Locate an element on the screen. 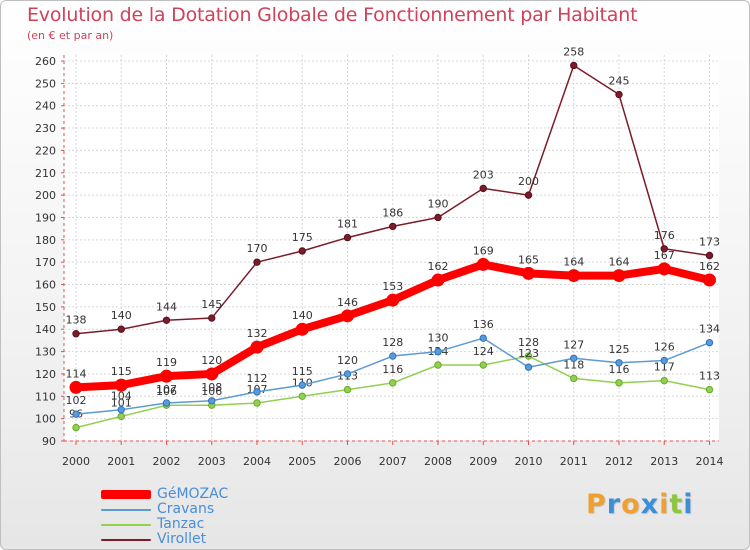  y-tick-label: 150 is located at coordinates (45, 307).